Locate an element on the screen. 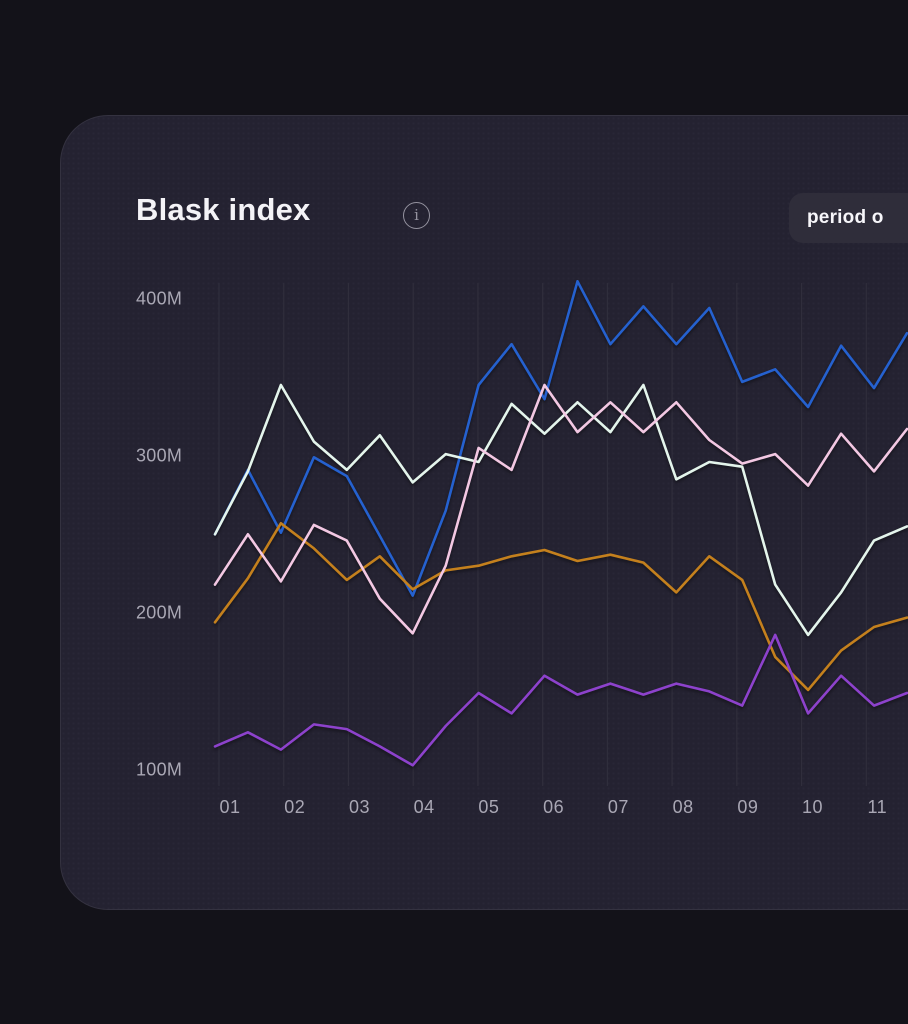 Image resolution: width=908 pixels, height=1024 pixels. x-tick-label: 02 is located at coordinates (295, 807).